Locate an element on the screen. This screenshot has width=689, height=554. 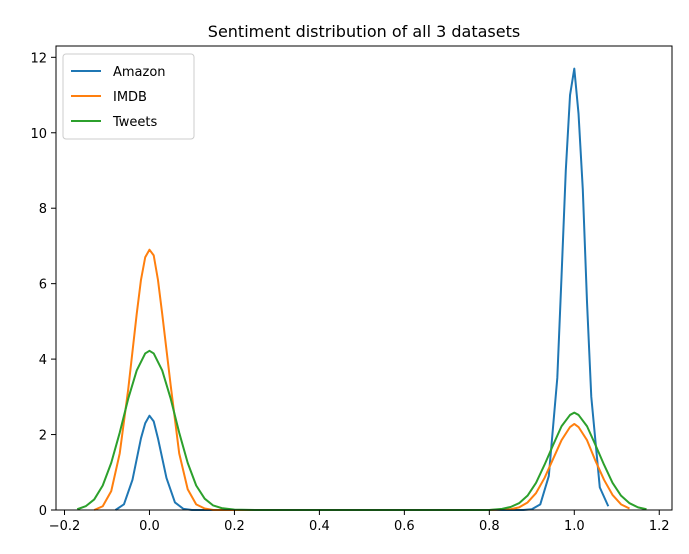
y-tick-label: 6 is located at coordinates (43, 285).